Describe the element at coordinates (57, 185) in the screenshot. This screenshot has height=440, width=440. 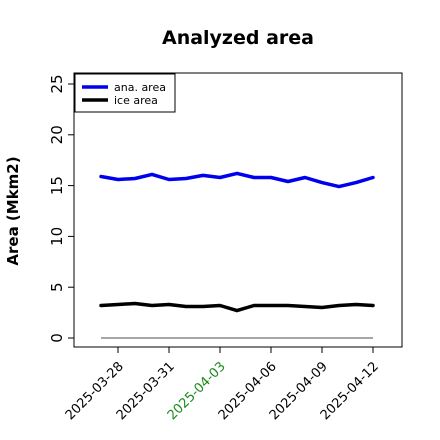
I see `y-tick-label: 15` at that location.